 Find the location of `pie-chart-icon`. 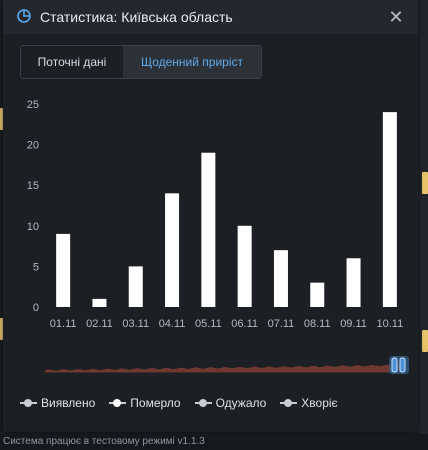

pie-chart-icon is located at coordinates (24, 16).